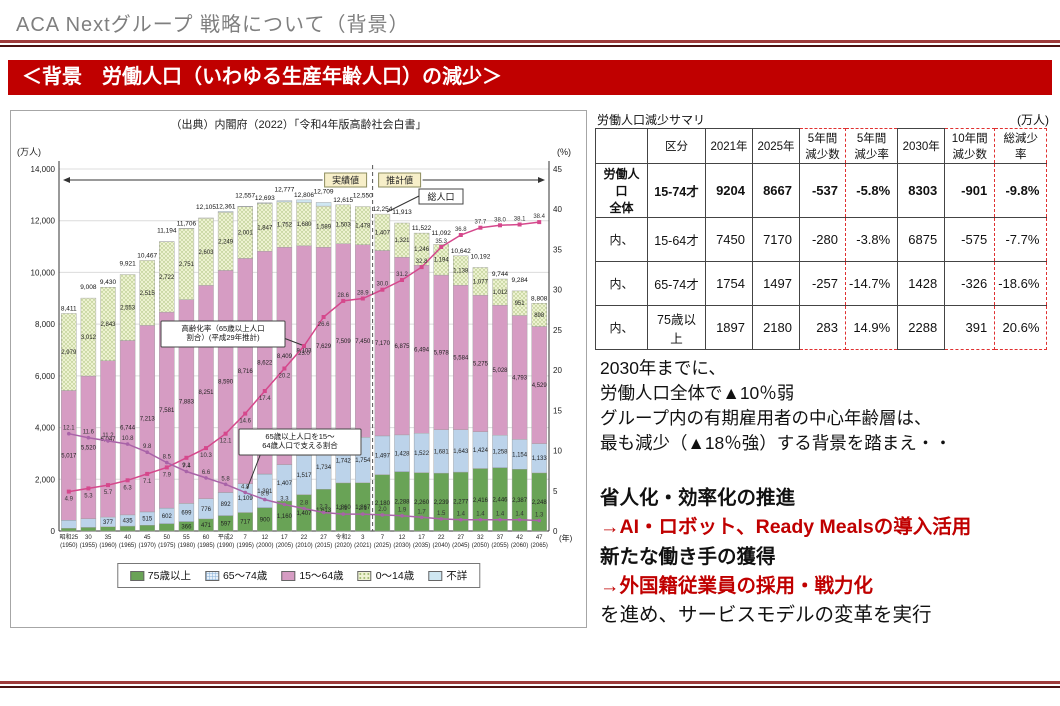 This screenshot has height=706, width=1060. Describe the element at coordinates (737, 585) in the screenshot. I see `action-line: →外国籍従業員の採用・戦力化` at that location.